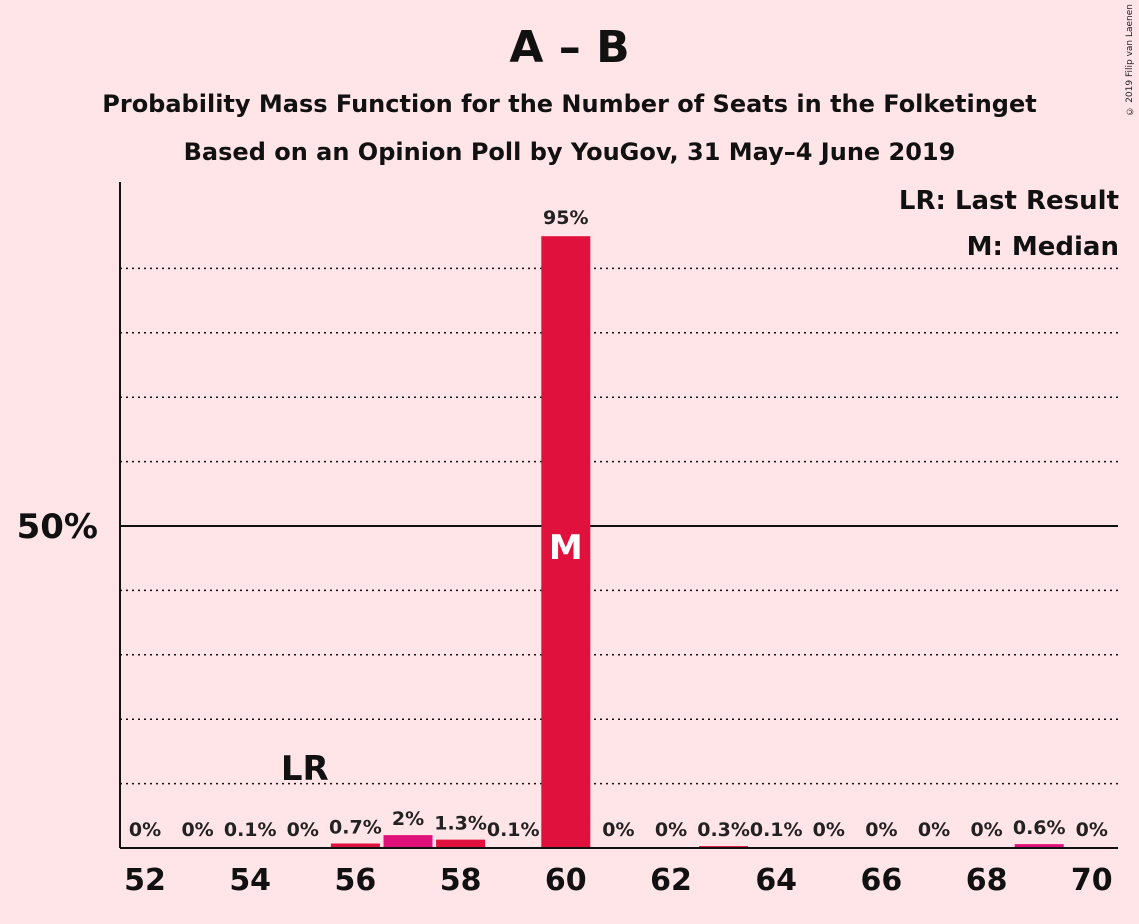 The width and height of the screenshot is (1139, 924). I want to click on x-tick-label-68: 68, so click(987, 880).